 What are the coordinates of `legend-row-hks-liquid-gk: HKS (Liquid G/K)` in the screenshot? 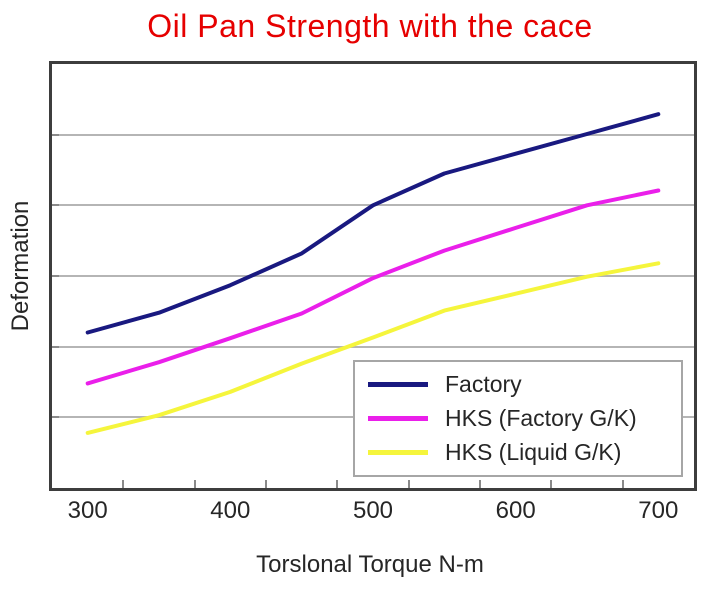 It's located at (524, 452).